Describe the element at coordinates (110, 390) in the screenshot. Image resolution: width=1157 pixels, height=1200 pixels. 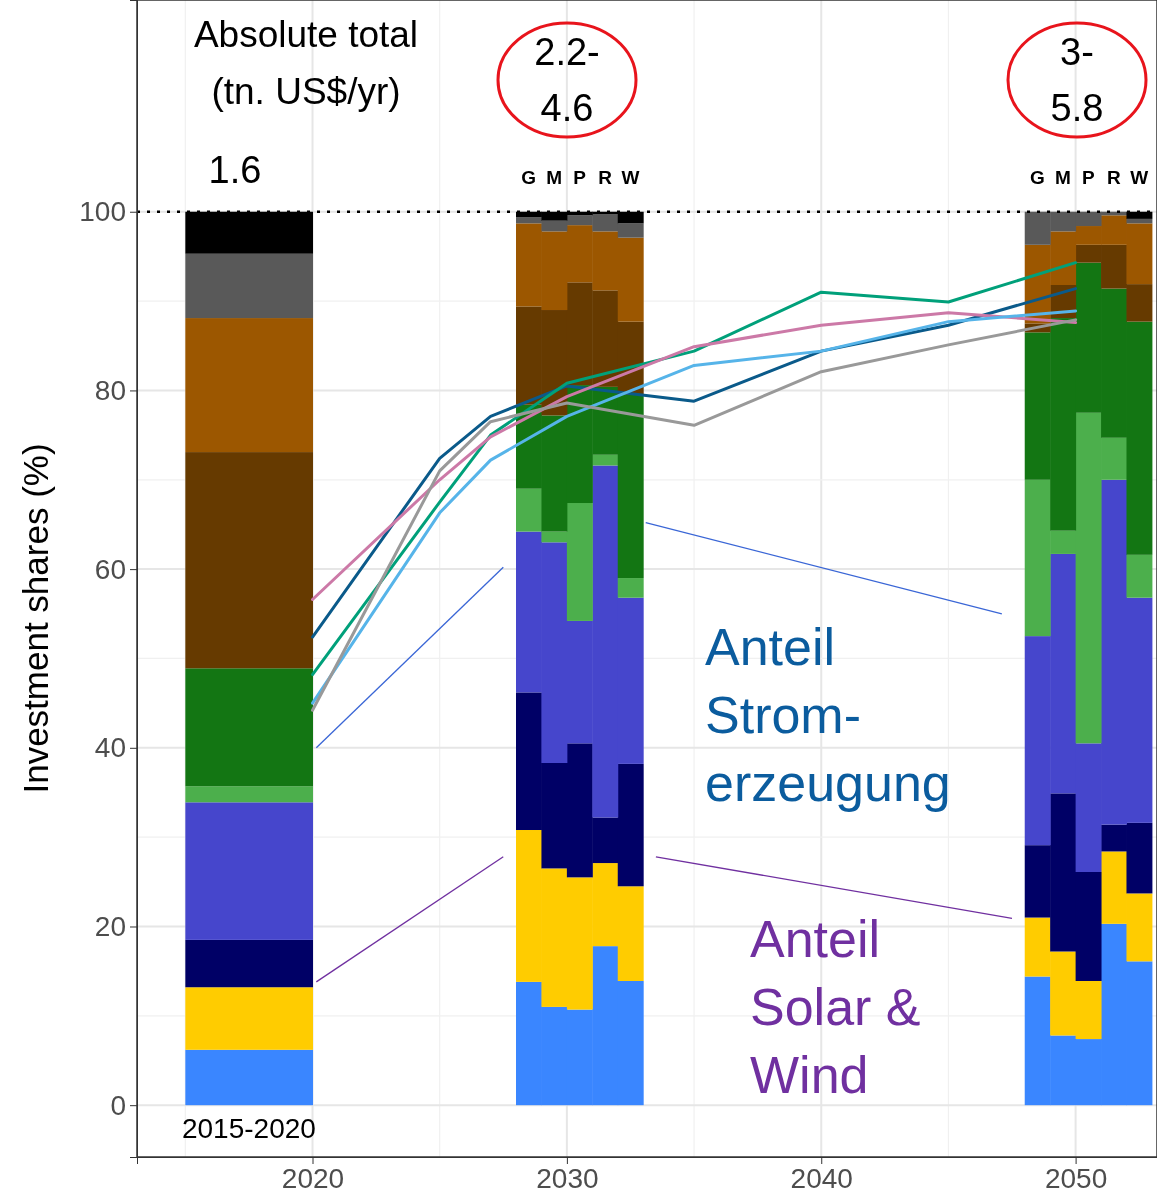
I see `y-tick-label: 80` at that location.